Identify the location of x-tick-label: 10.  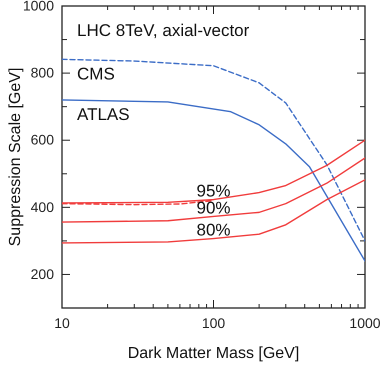
(62, 322).